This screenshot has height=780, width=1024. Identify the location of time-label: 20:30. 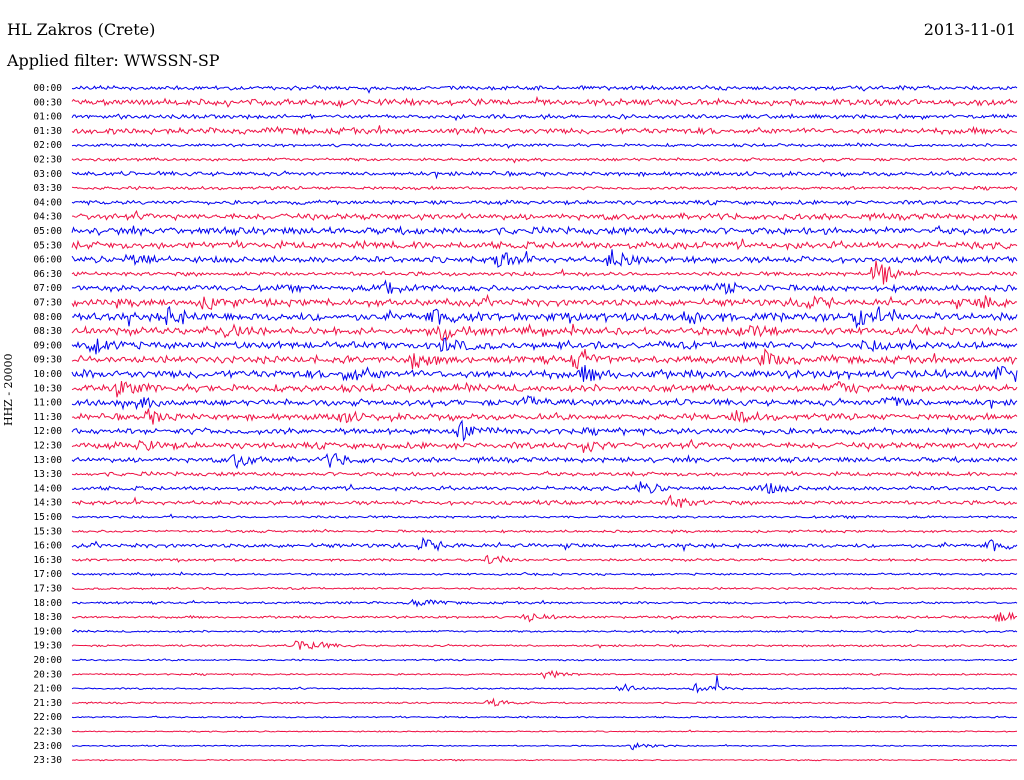
(47, 674).